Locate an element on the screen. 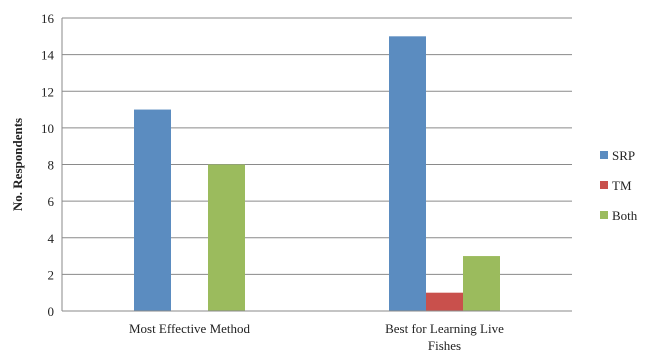 The image size is (647, 362). legend-swatch-both is located at coordinates (604, 215).